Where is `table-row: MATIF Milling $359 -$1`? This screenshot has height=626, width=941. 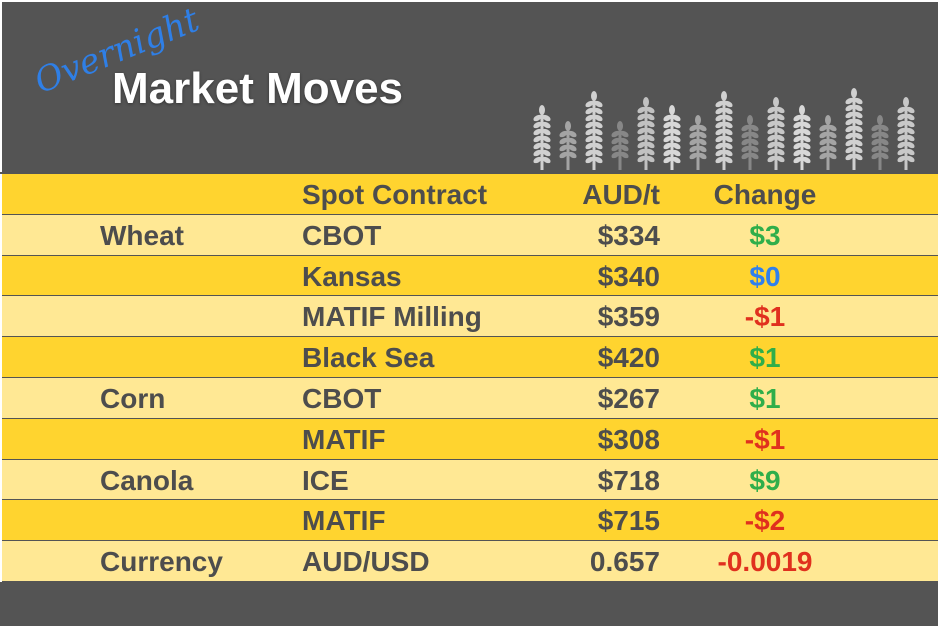
table-row: MATIF Milling $359 -$1 is located at coordinates (470, 316).